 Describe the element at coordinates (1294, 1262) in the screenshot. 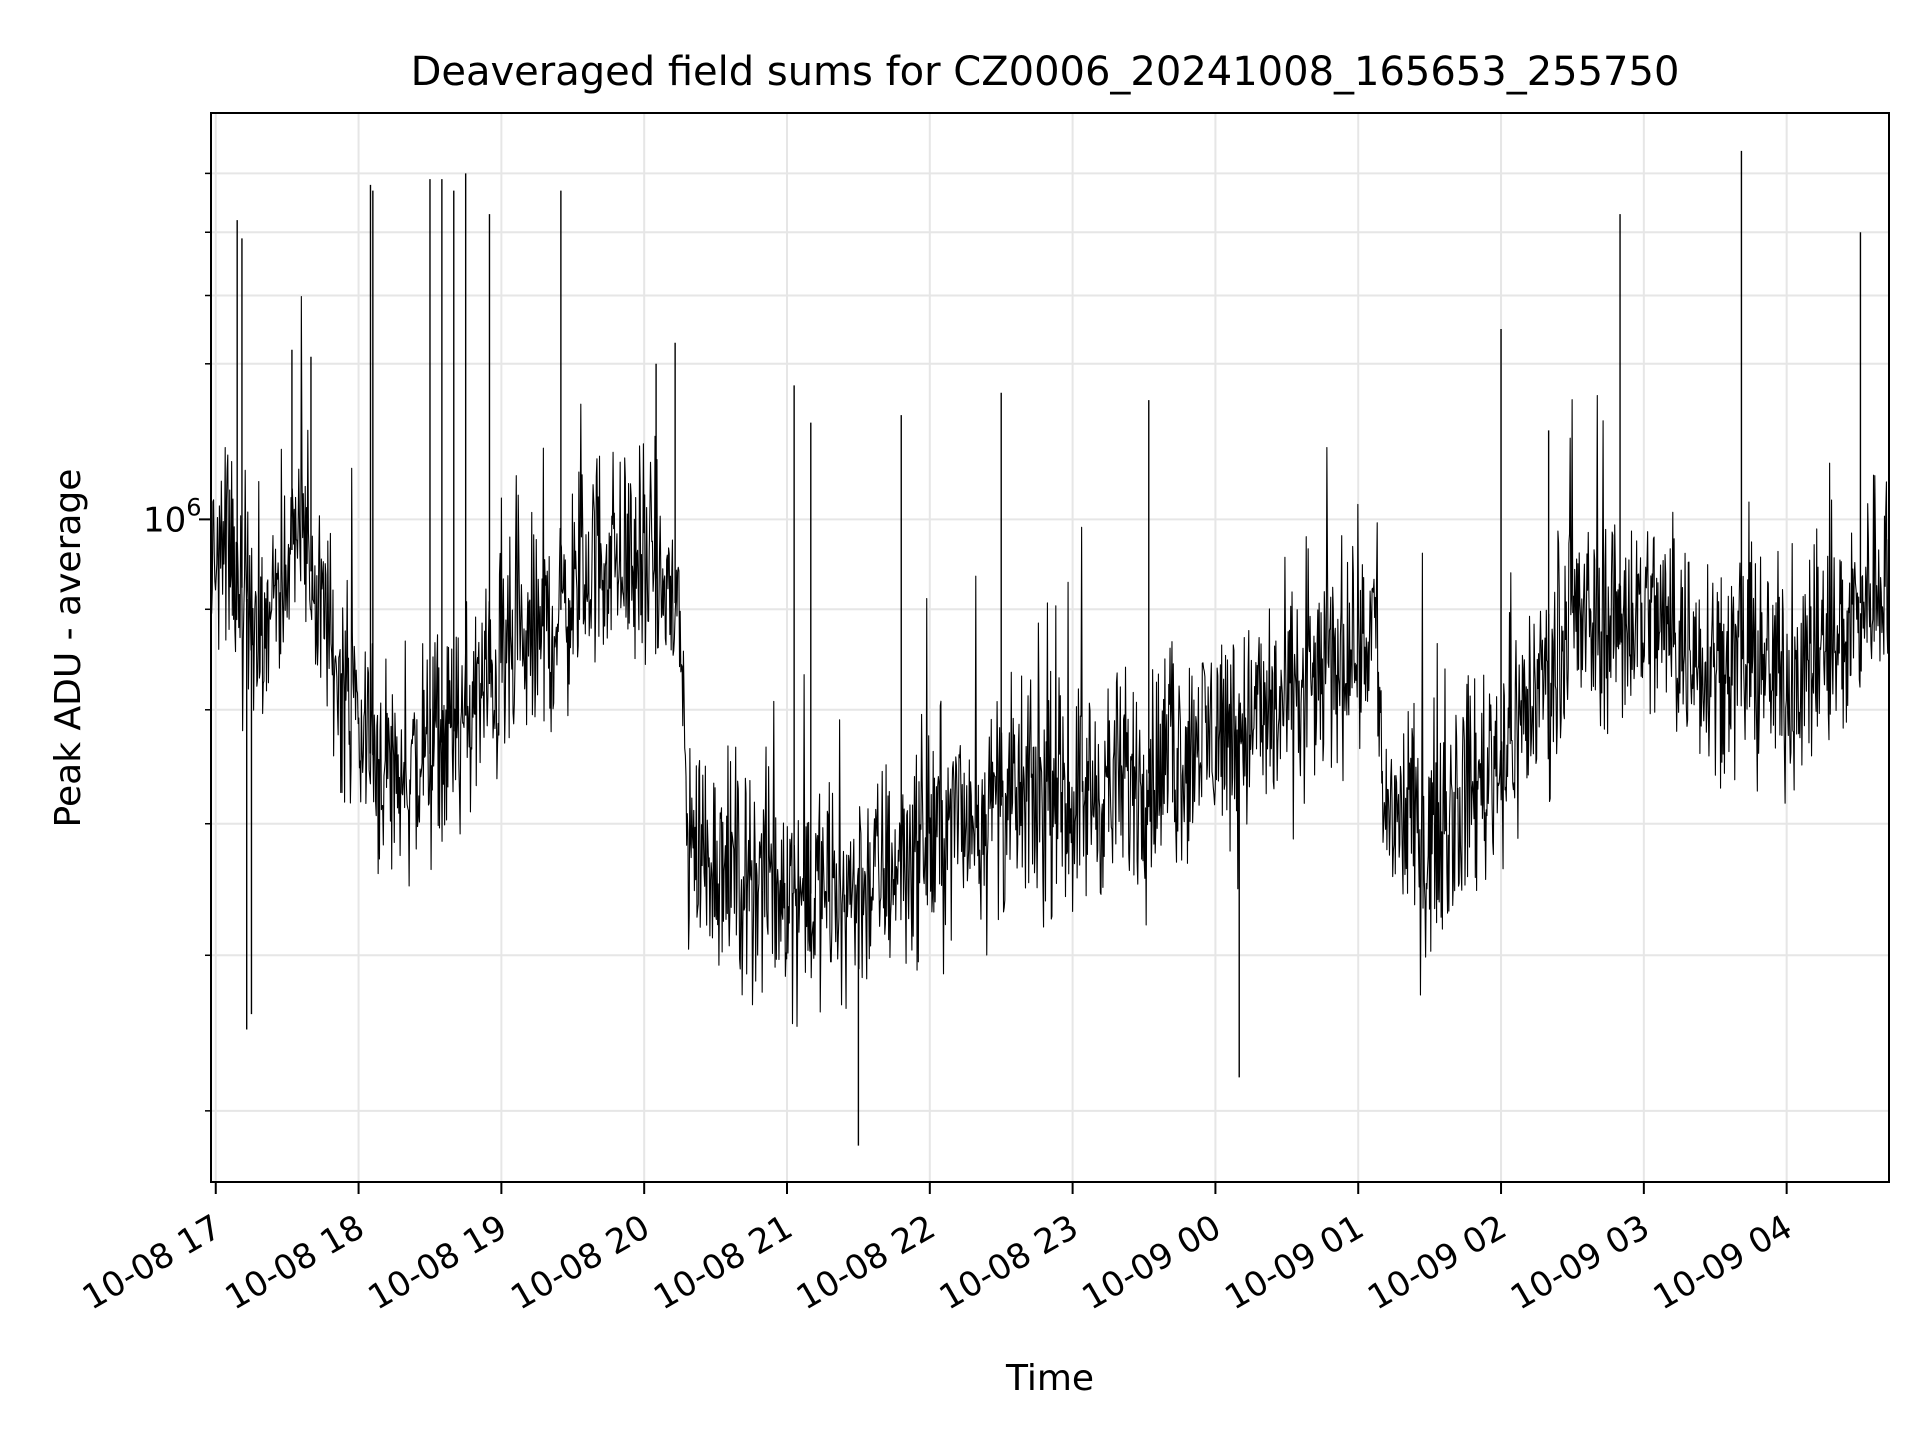

I see `x-tick-label: 10-09 01` at that location.